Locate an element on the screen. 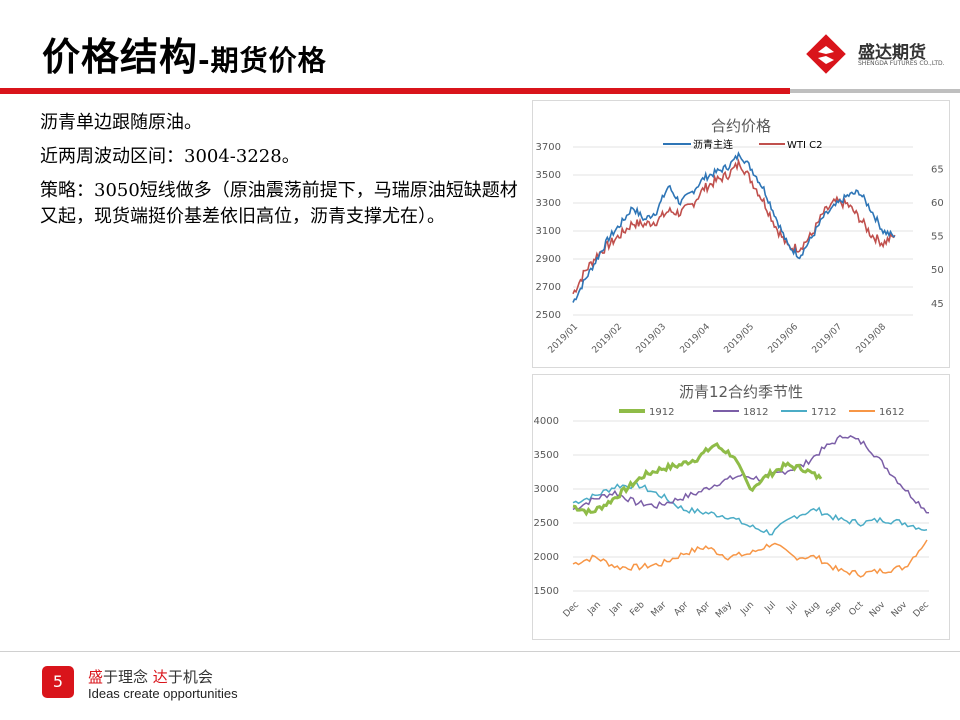 The height and width of the screenshot is (720, 960). y-left-tick-label: 2500 is located at coordinates (548, 315).